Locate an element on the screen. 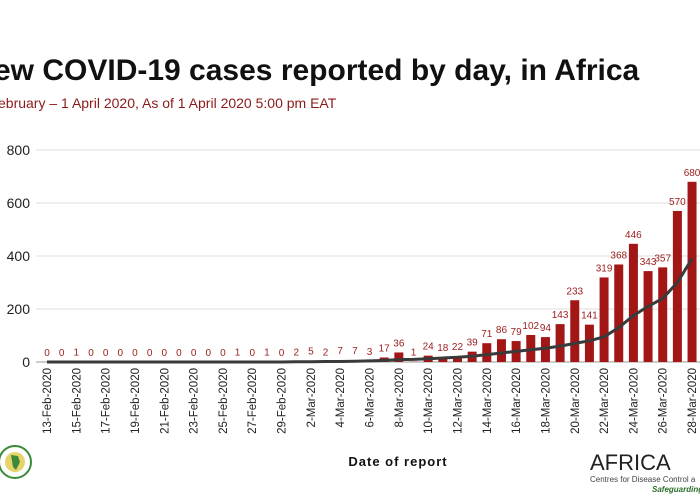  data-label: 79 is located at coordinates (517, 332).